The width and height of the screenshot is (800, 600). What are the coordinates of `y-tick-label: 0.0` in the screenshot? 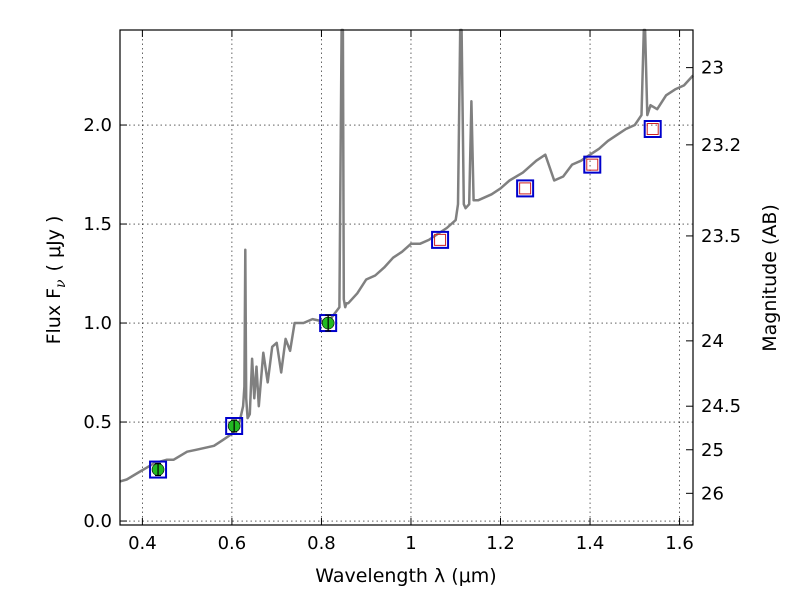 It's located at (97, 521).